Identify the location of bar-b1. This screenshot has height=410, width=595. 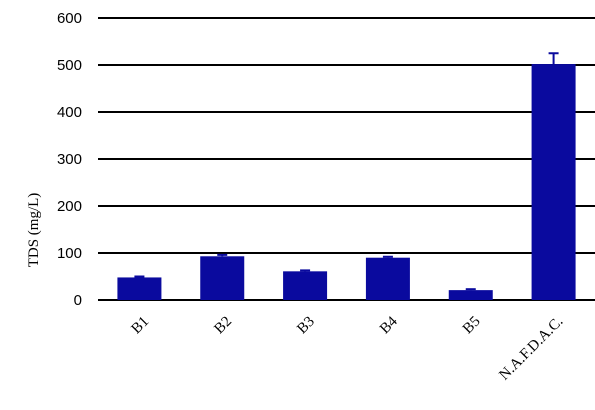
(139, 288).